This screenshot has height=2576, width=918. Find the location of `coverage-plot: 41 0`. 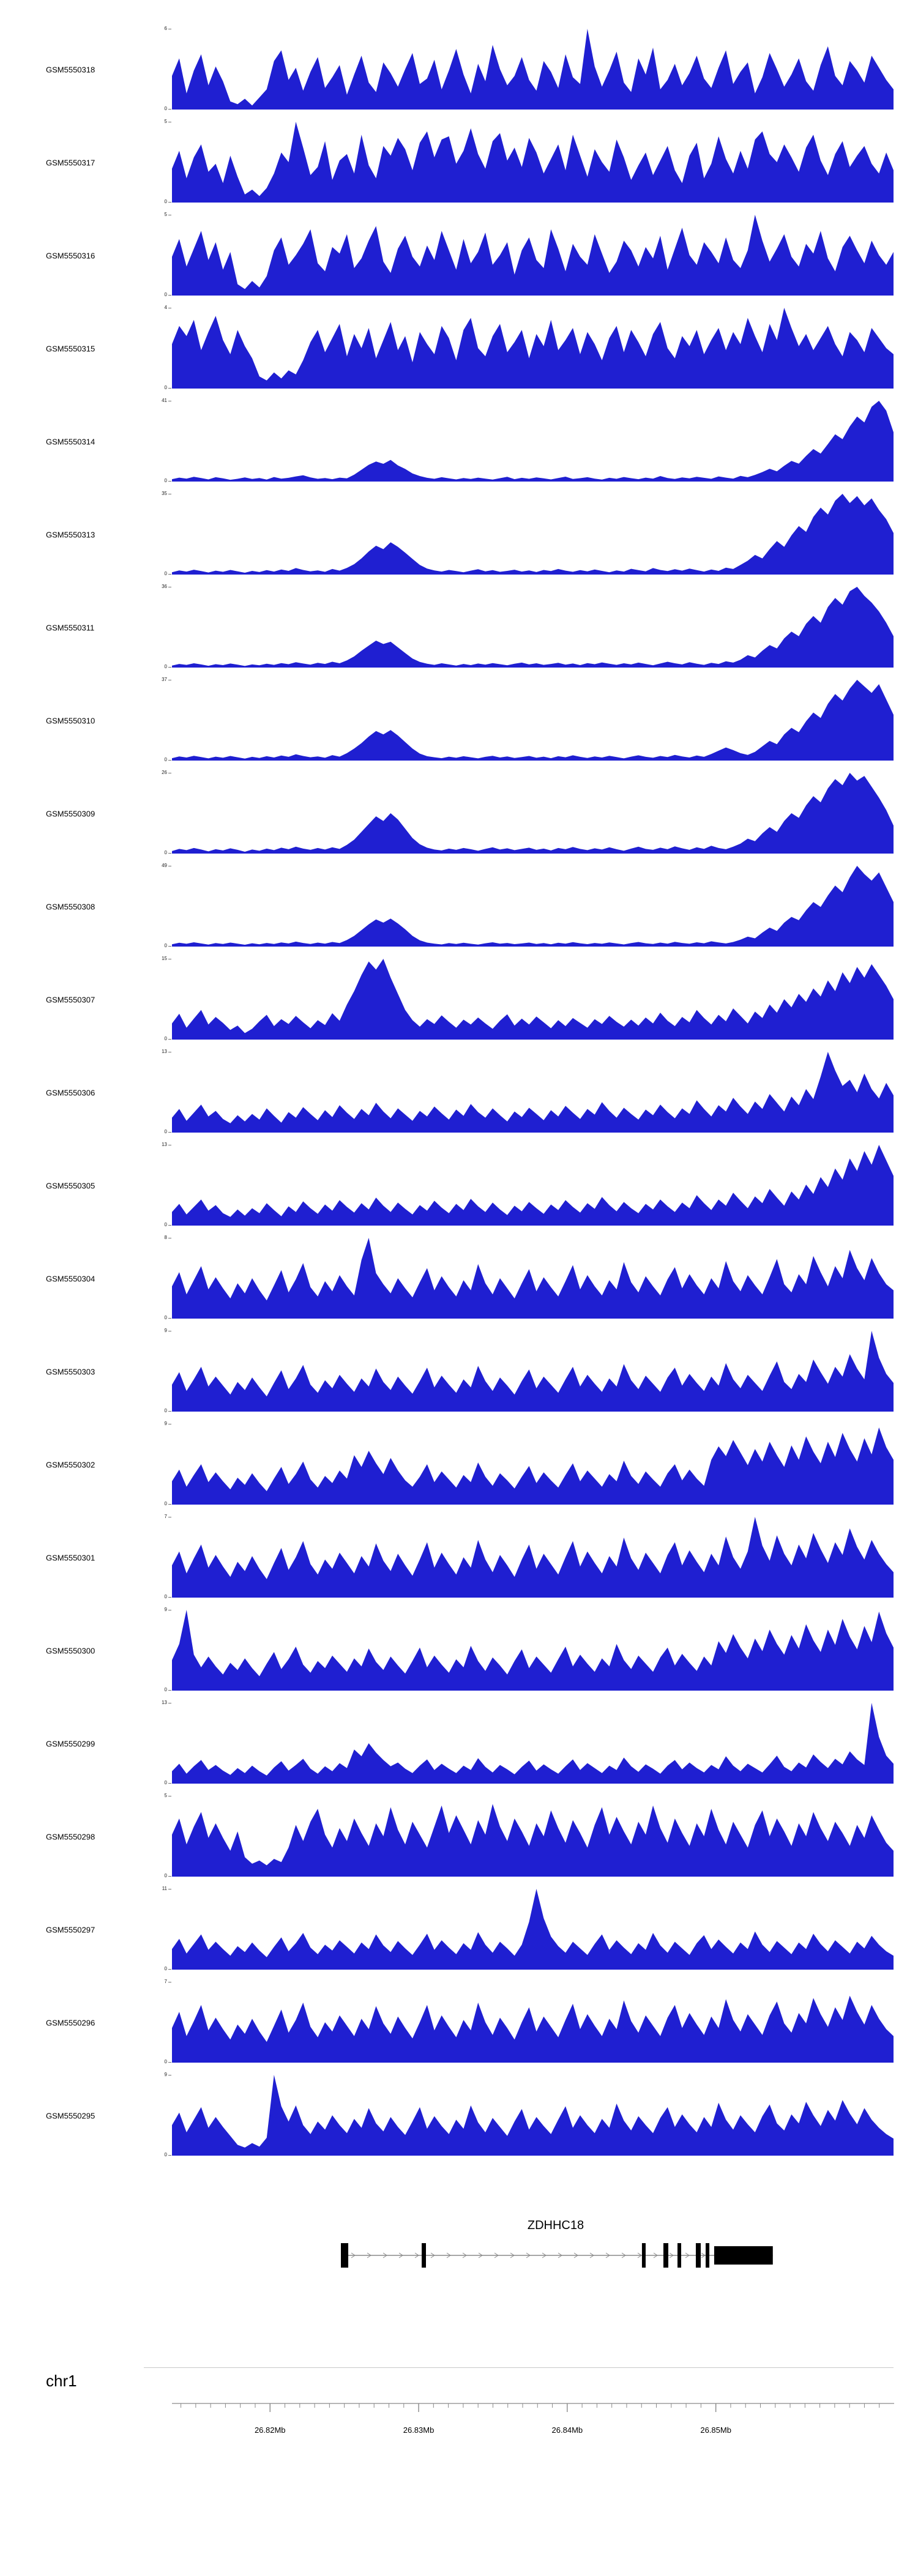

coverage-plot: 41 0 is located at coordinates (528, 441).